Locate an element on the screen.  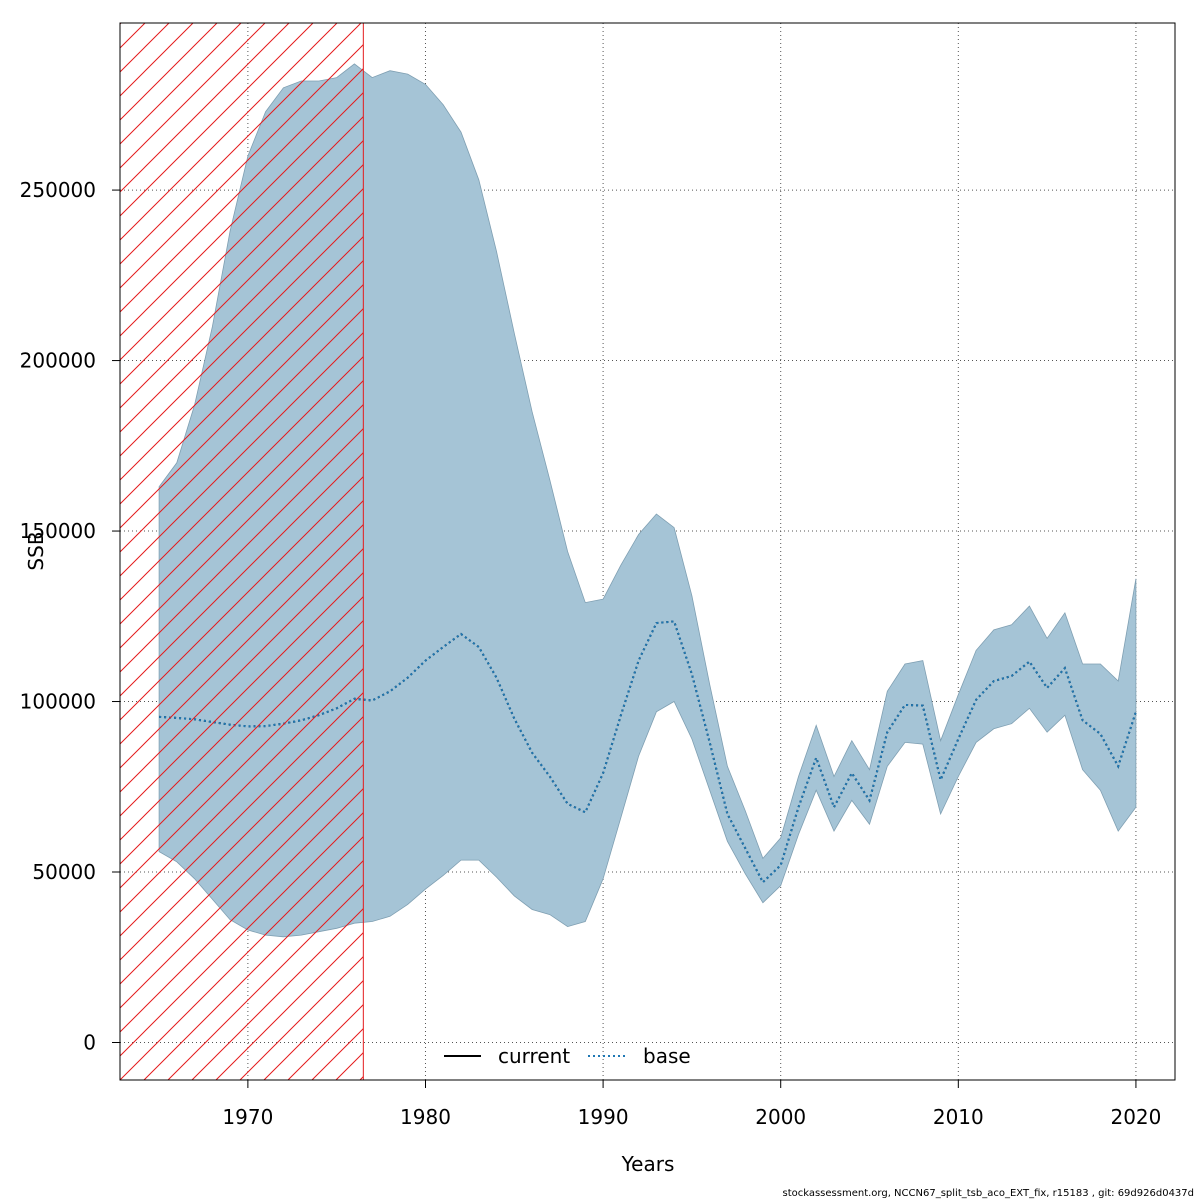
x-tick-label-2: 1990 is located at coordinates (603, 1117).